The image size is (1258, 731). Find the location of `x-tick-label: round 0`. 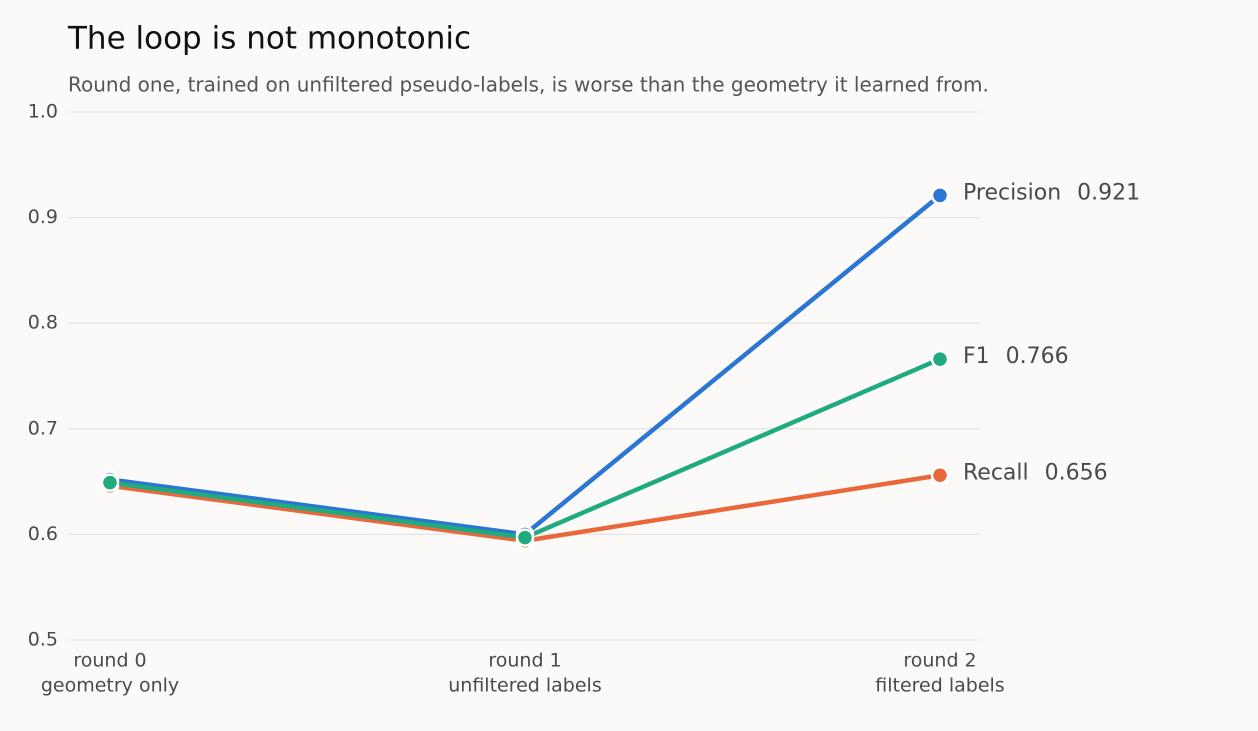

x-tick-label: round 0 is located at coordinates (109, 661).